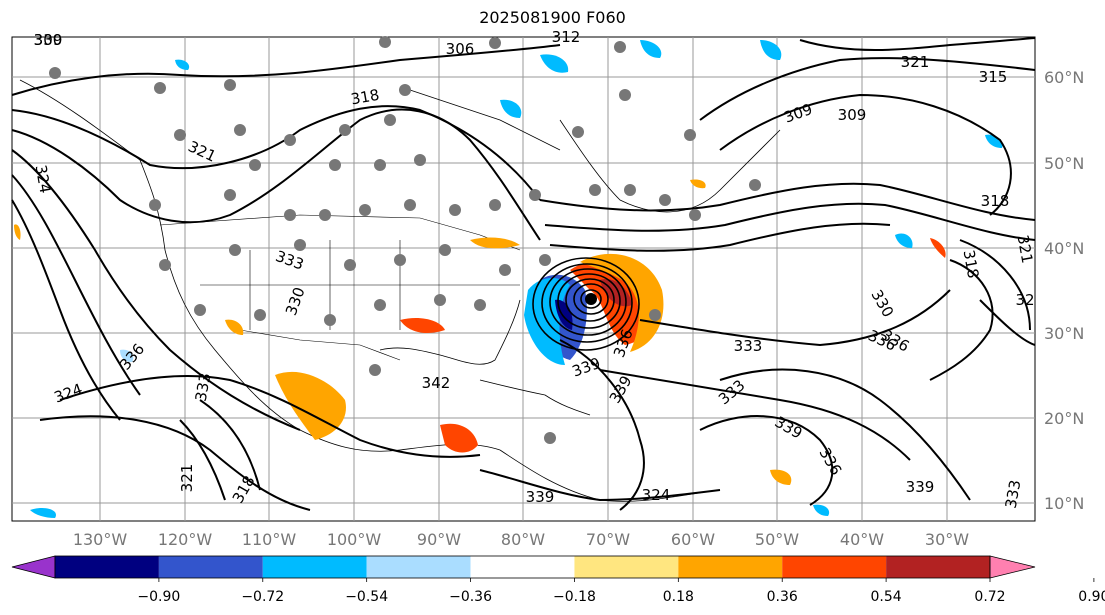  What do you see at coordinates (693, 539) in the screenshot?
I see `lon-tick-label: 60°W` at bounding box center [693, 539].